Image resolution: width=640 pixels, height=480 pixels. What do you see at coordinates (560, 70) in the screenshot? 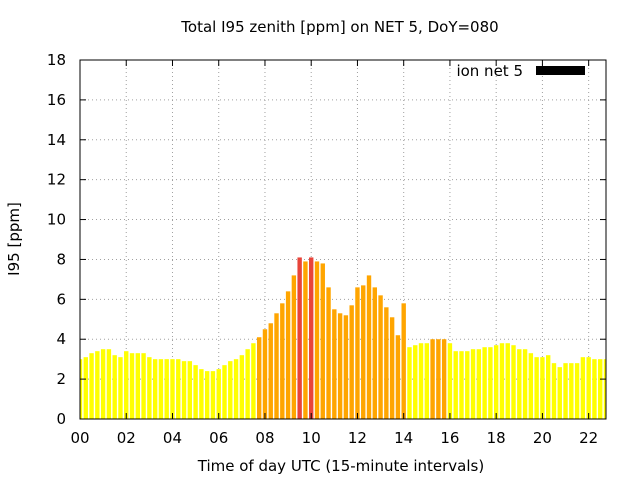
I see `legend-swatch` at bounding box center [560, 70].